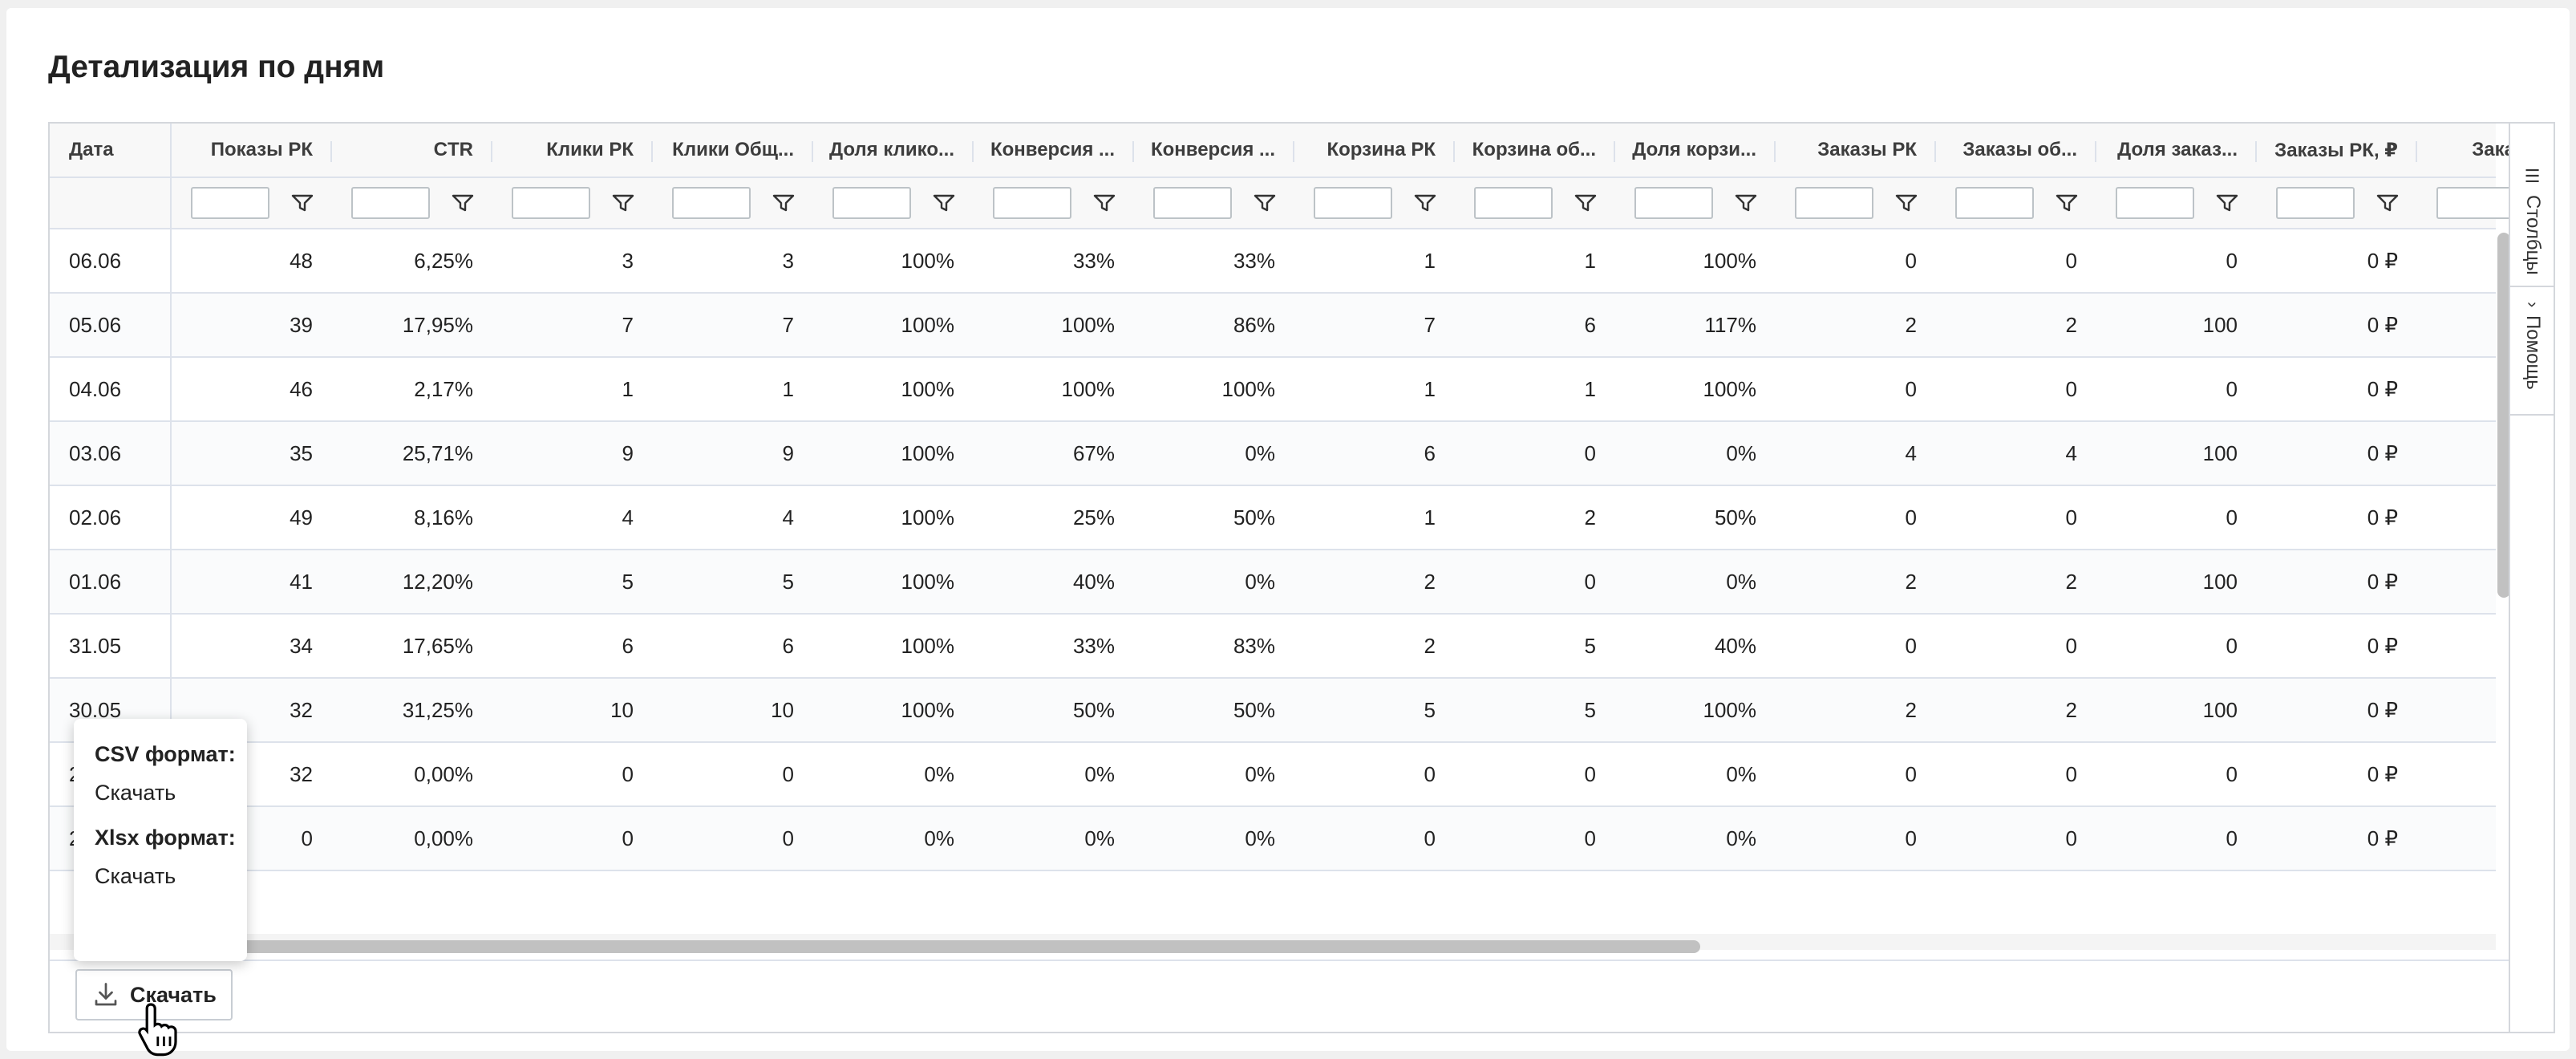  Describe the element at coordinates (2071, 709) in the screenshot. I see `cell-orders_total: 2` at that location.